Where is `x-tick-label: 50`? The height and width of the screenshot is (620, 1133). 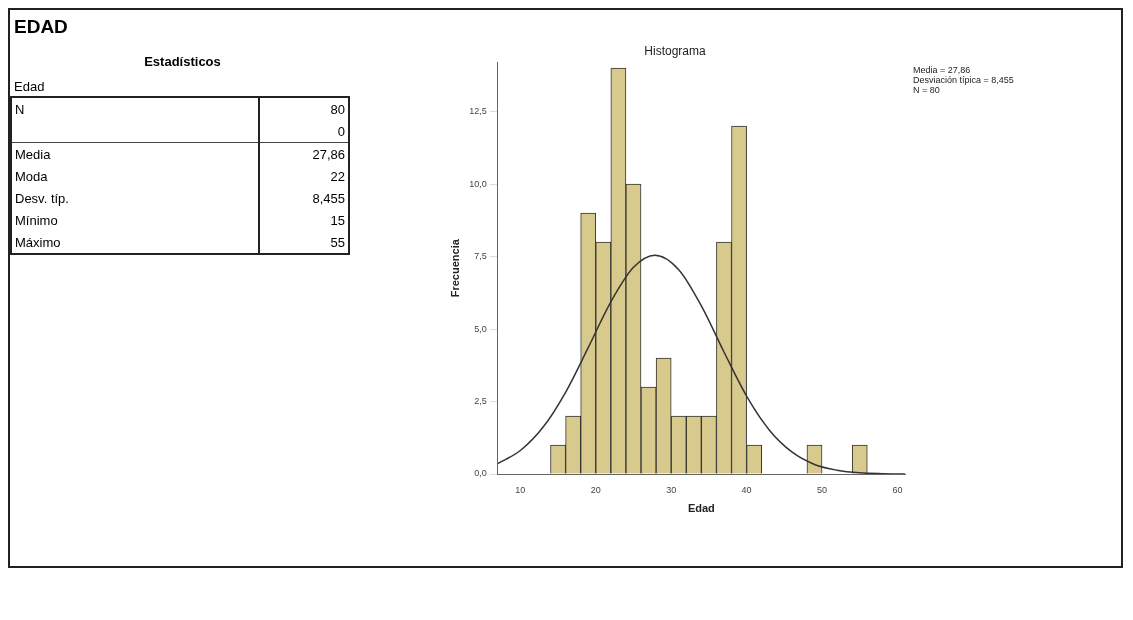
x-tick-label: 50 is located at coordinates (822, 489).